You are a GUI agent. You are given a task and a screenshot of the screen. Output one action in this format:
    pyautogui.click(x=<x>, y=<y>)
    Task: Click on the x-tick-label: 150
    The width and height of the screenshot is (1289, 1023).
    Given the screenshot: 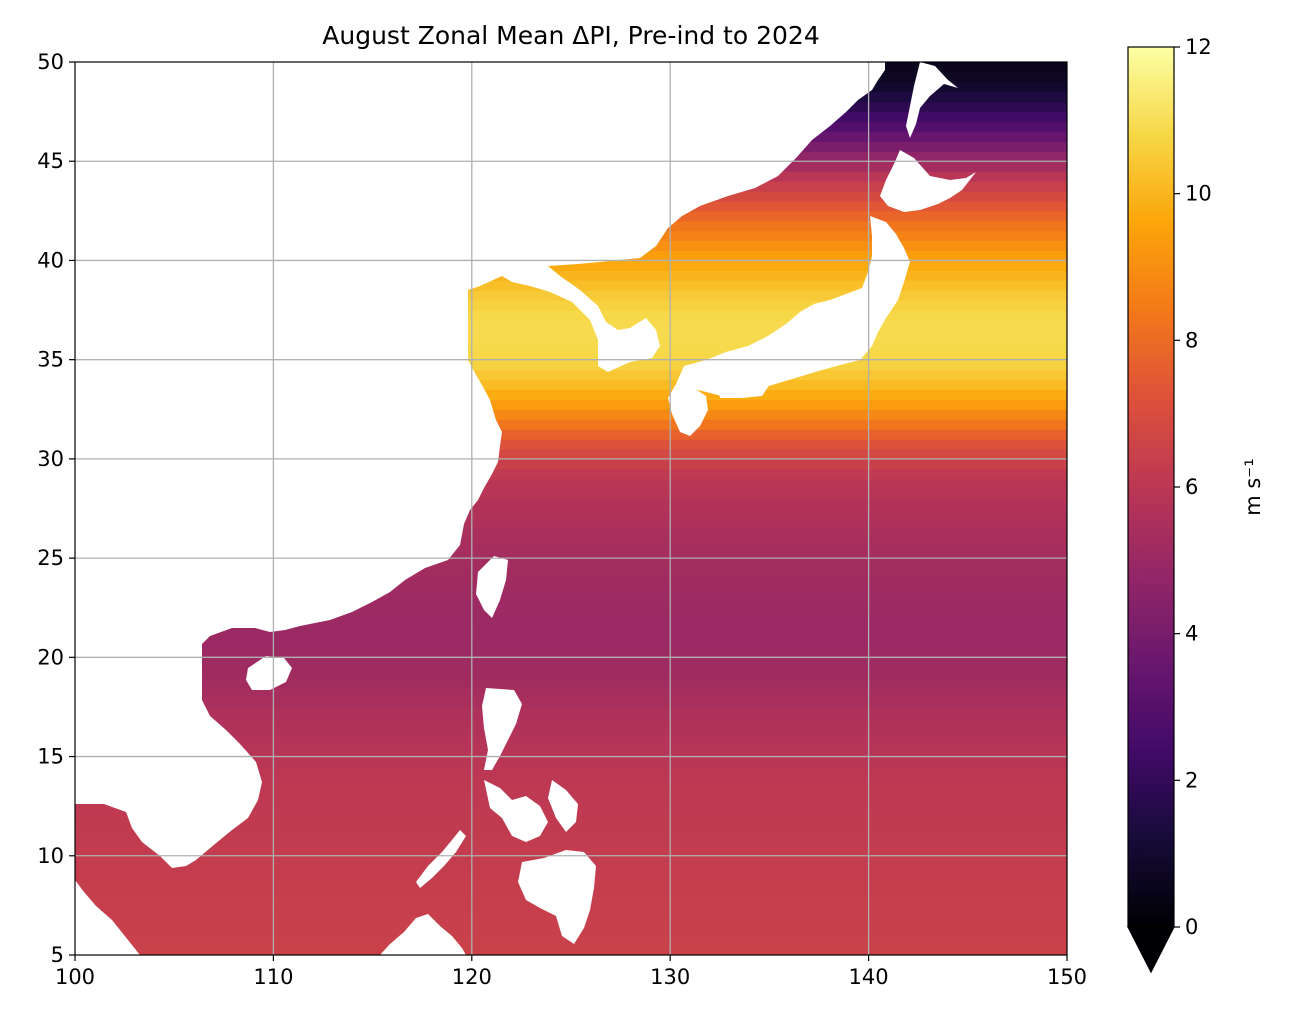 What is the action you would take?
    pyautogui.click(x=1067, y=977)
    